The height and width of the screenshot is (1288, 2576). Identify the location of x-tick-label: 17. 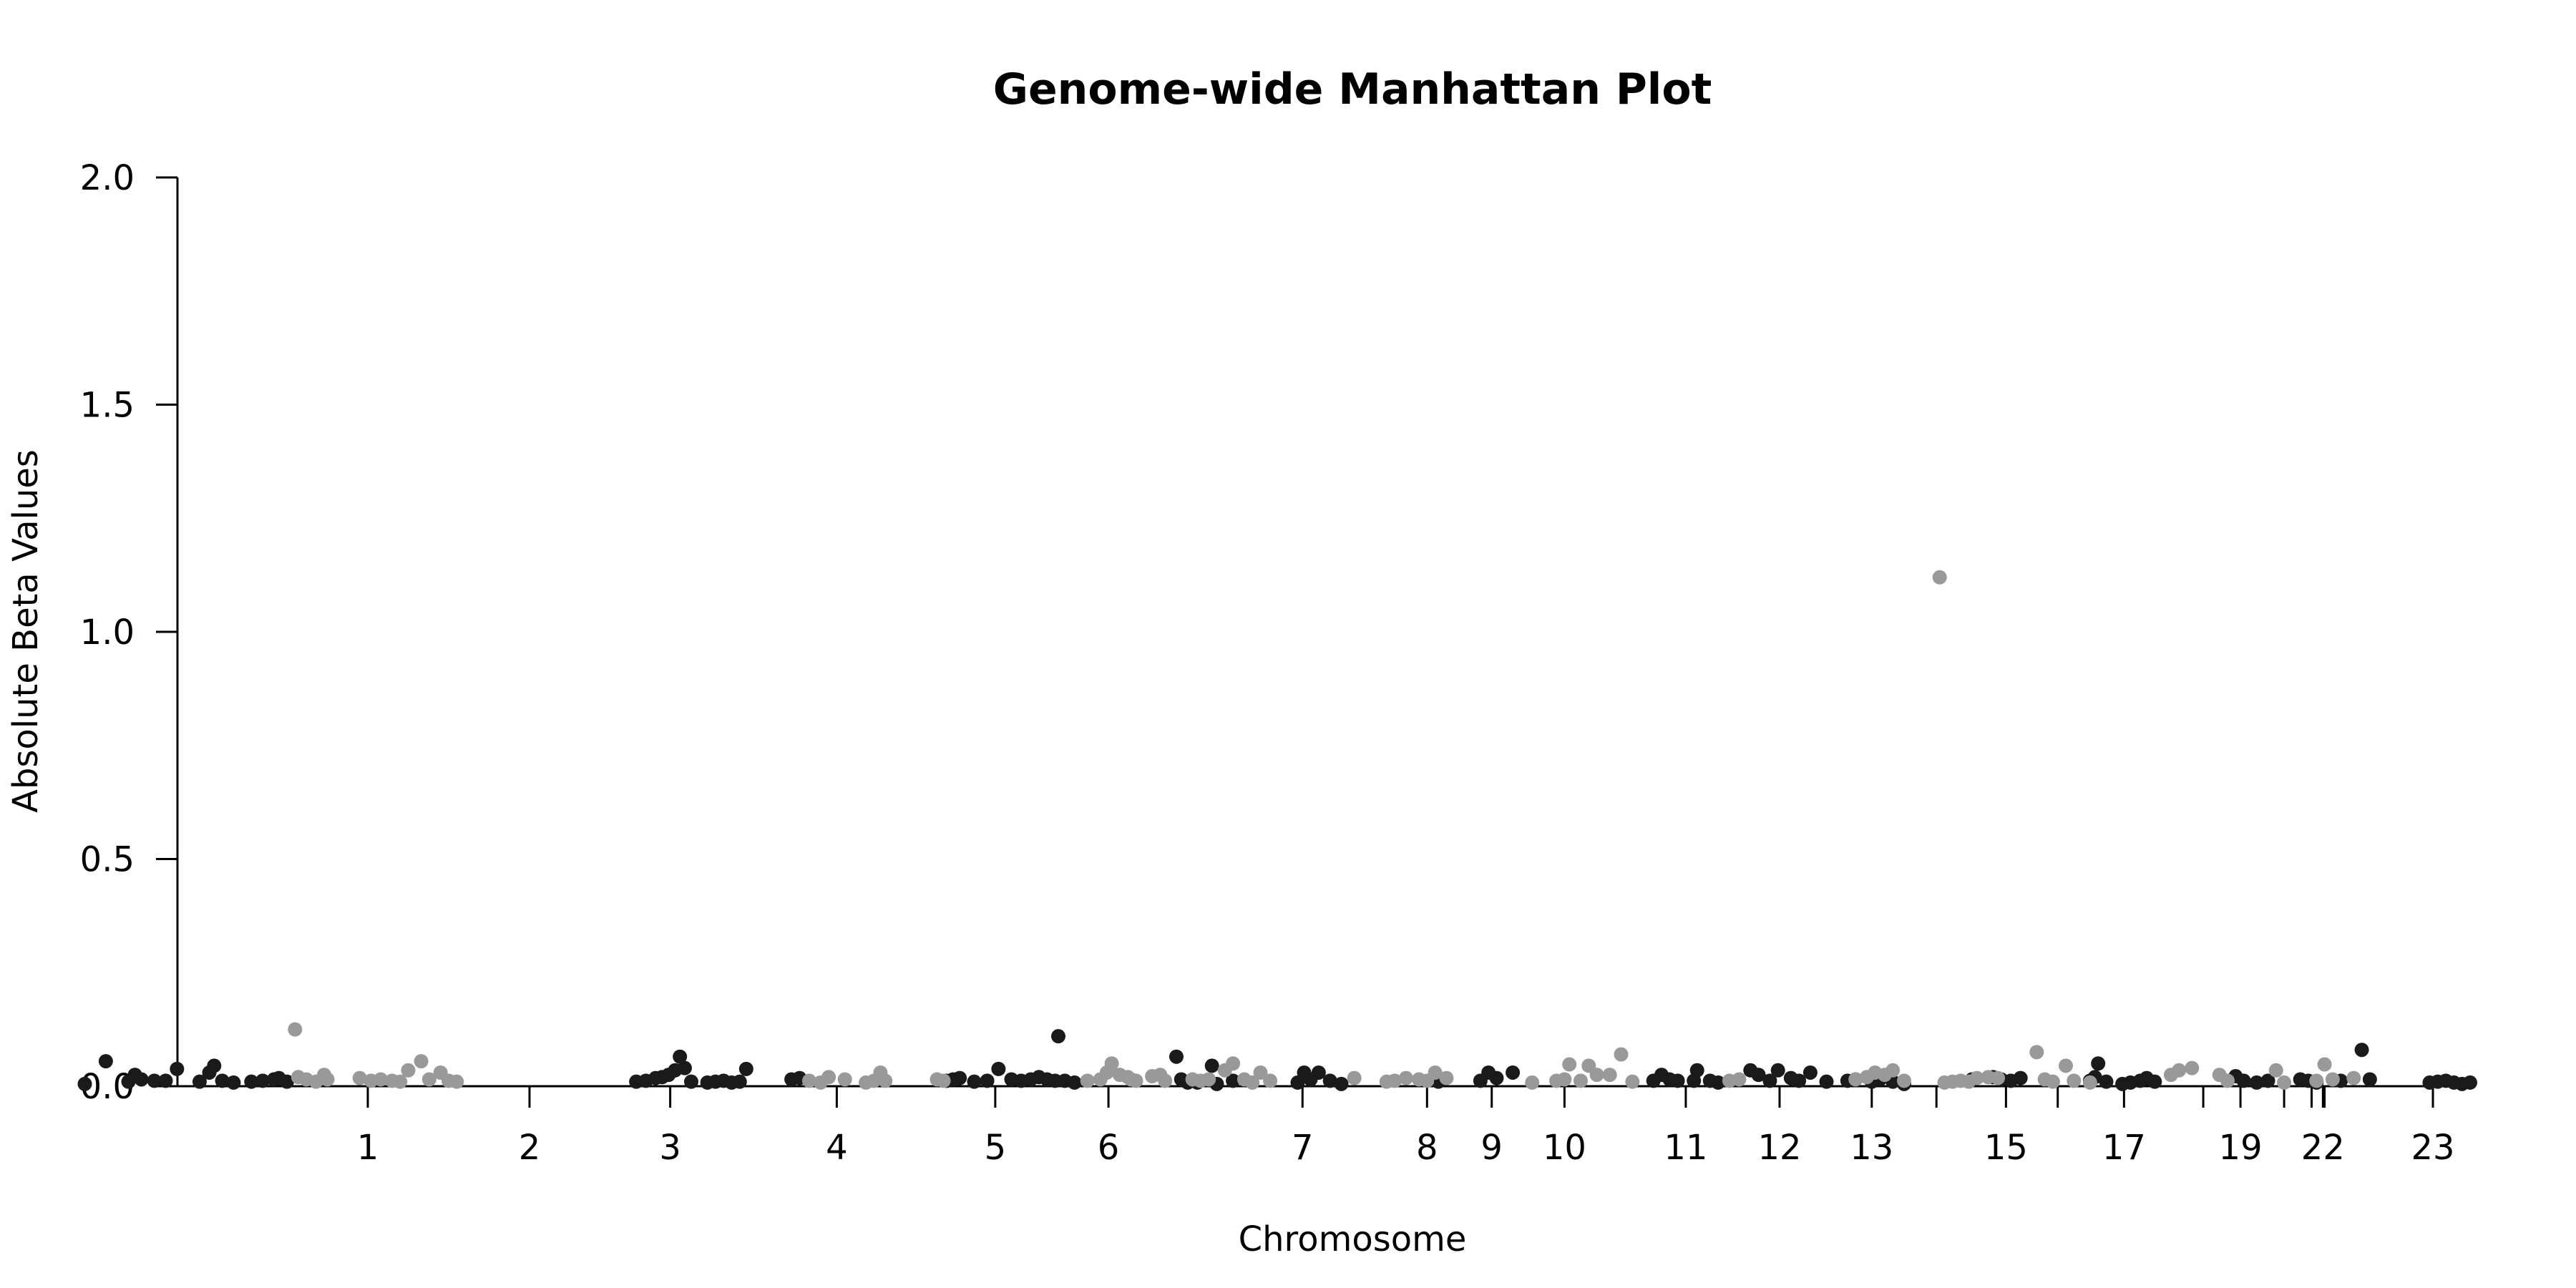
(2124, 1148).